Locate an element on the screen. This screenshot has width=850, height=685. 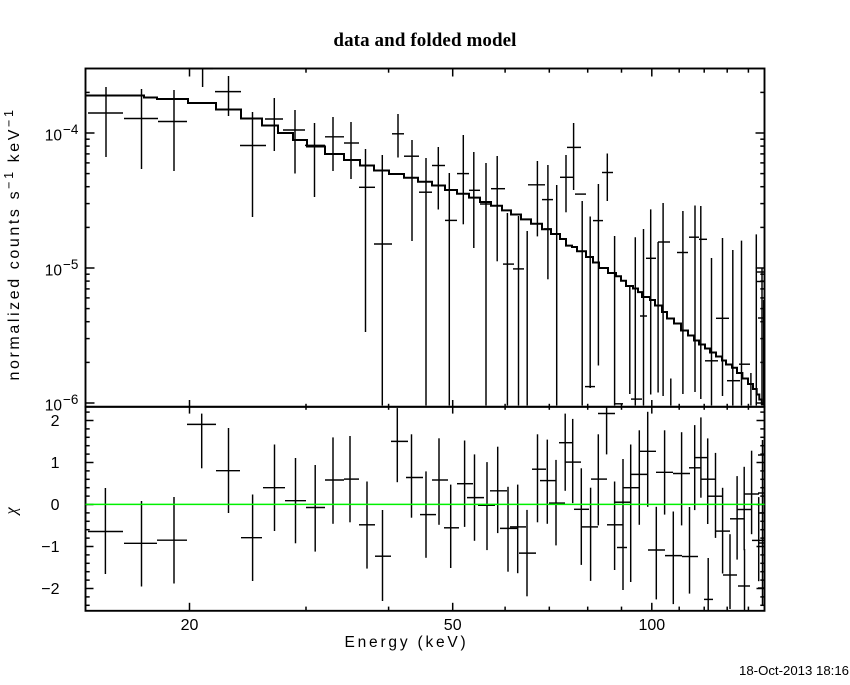
svg-text: 100 is located at coordinates (651, 625).